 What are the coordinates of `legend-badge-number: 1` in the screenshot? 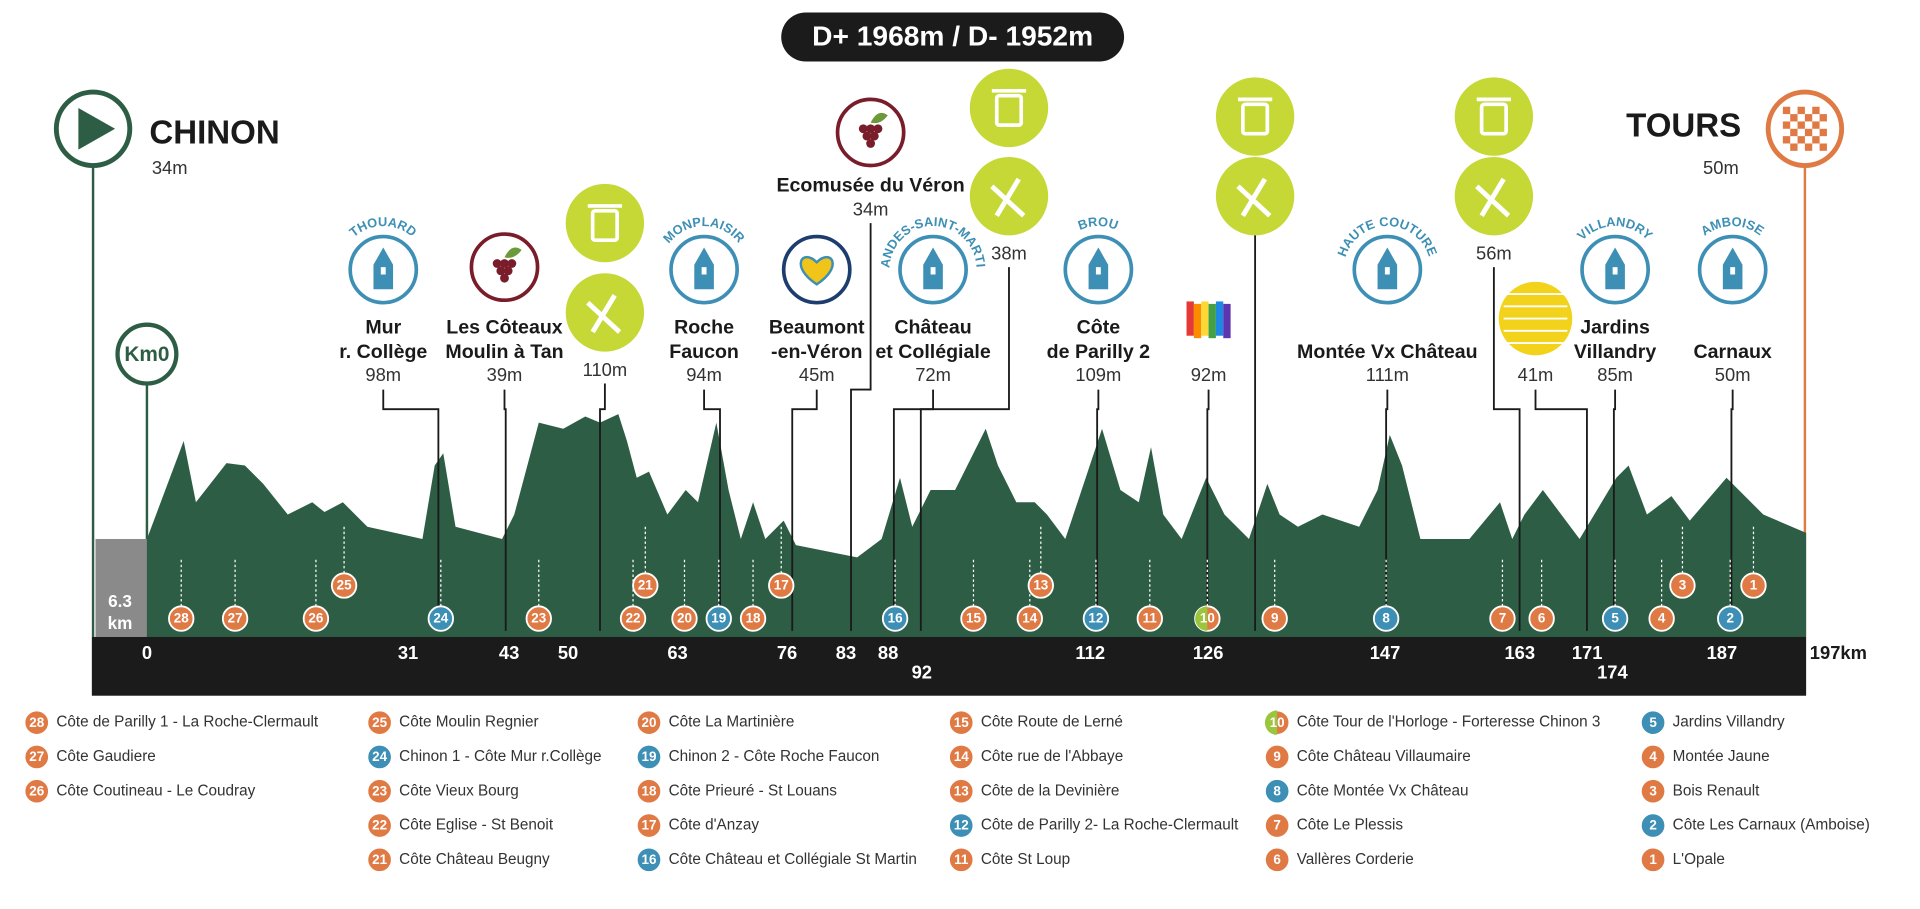 It's located at (1653, 859).